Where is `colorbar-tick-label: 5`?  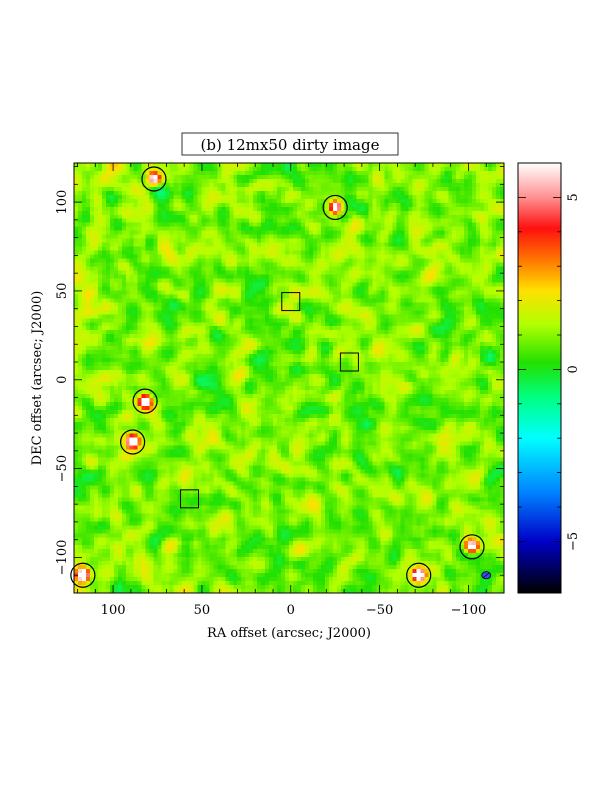
colorbar-tick-label: 5 is located at coordinates (573, 197).